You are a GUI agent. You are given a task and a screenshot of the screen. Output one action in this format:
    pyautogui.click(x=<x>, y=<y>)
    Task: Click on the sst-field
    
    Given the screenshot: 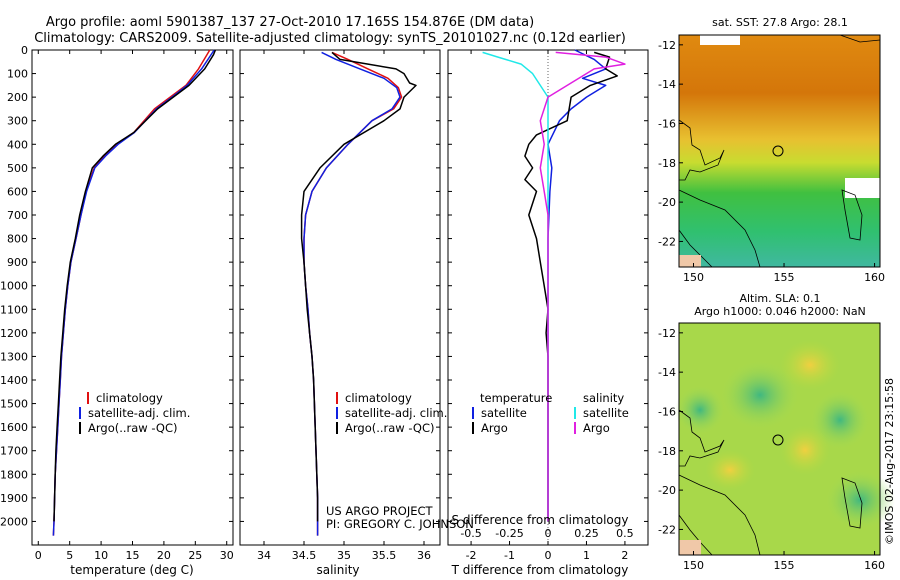 What is the action you would take?
    pyautogui.click(x=779, y=151)
    